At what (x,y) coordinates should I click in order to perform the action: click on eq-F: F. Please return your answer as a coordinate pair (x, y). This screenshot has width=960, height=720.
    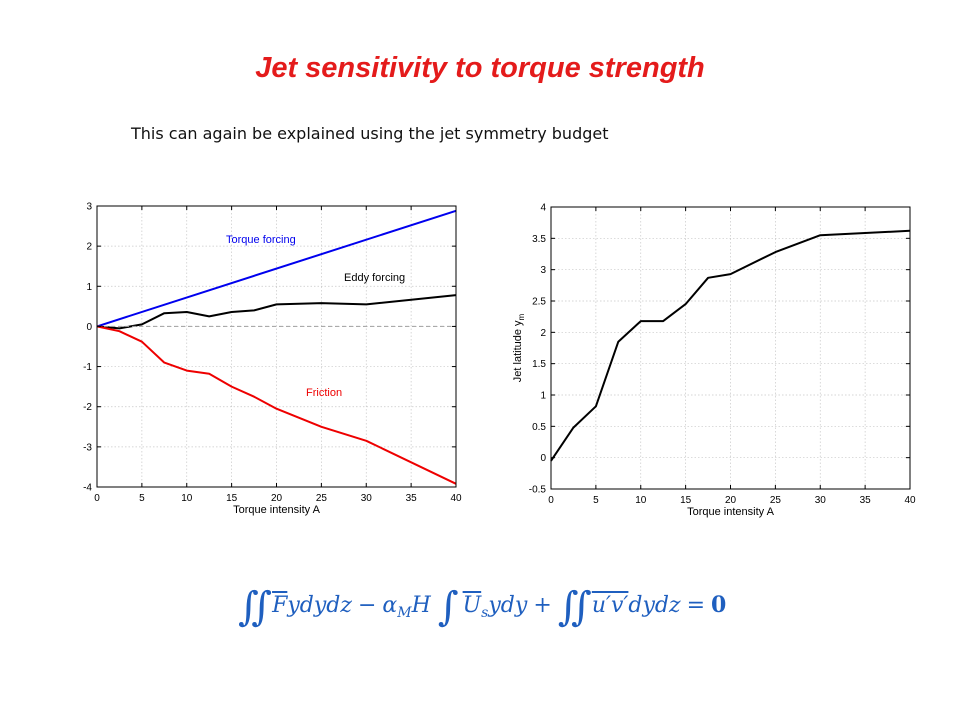
    Looking at the image, I should click on (280, 605).